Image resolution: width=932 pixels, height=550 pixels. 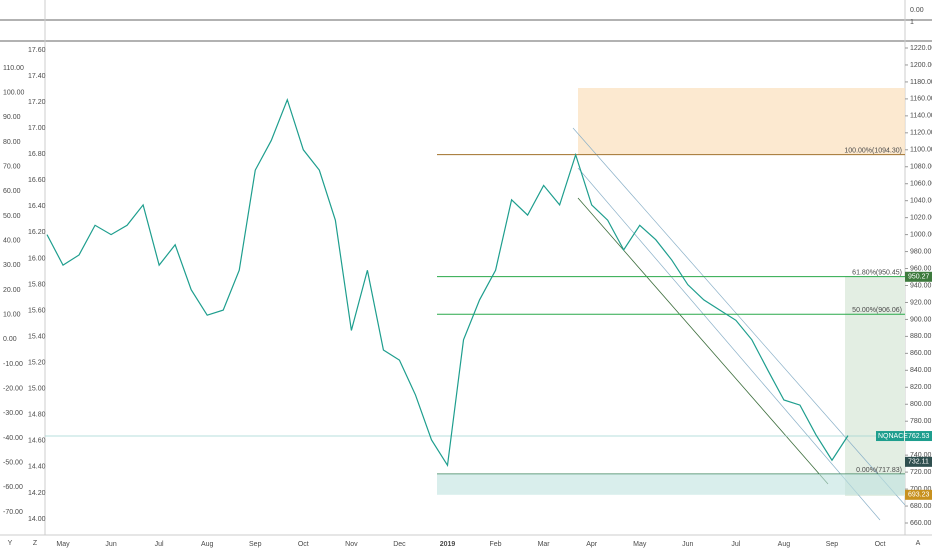 I want to click on left-tick-label: -10.00, so click(x=13, y=364).